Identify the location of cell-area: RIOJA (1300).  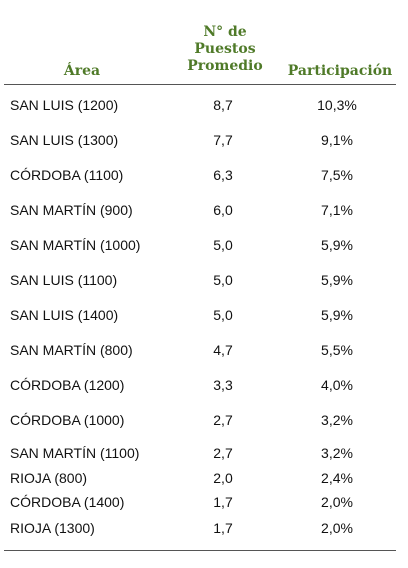
(52, 528).